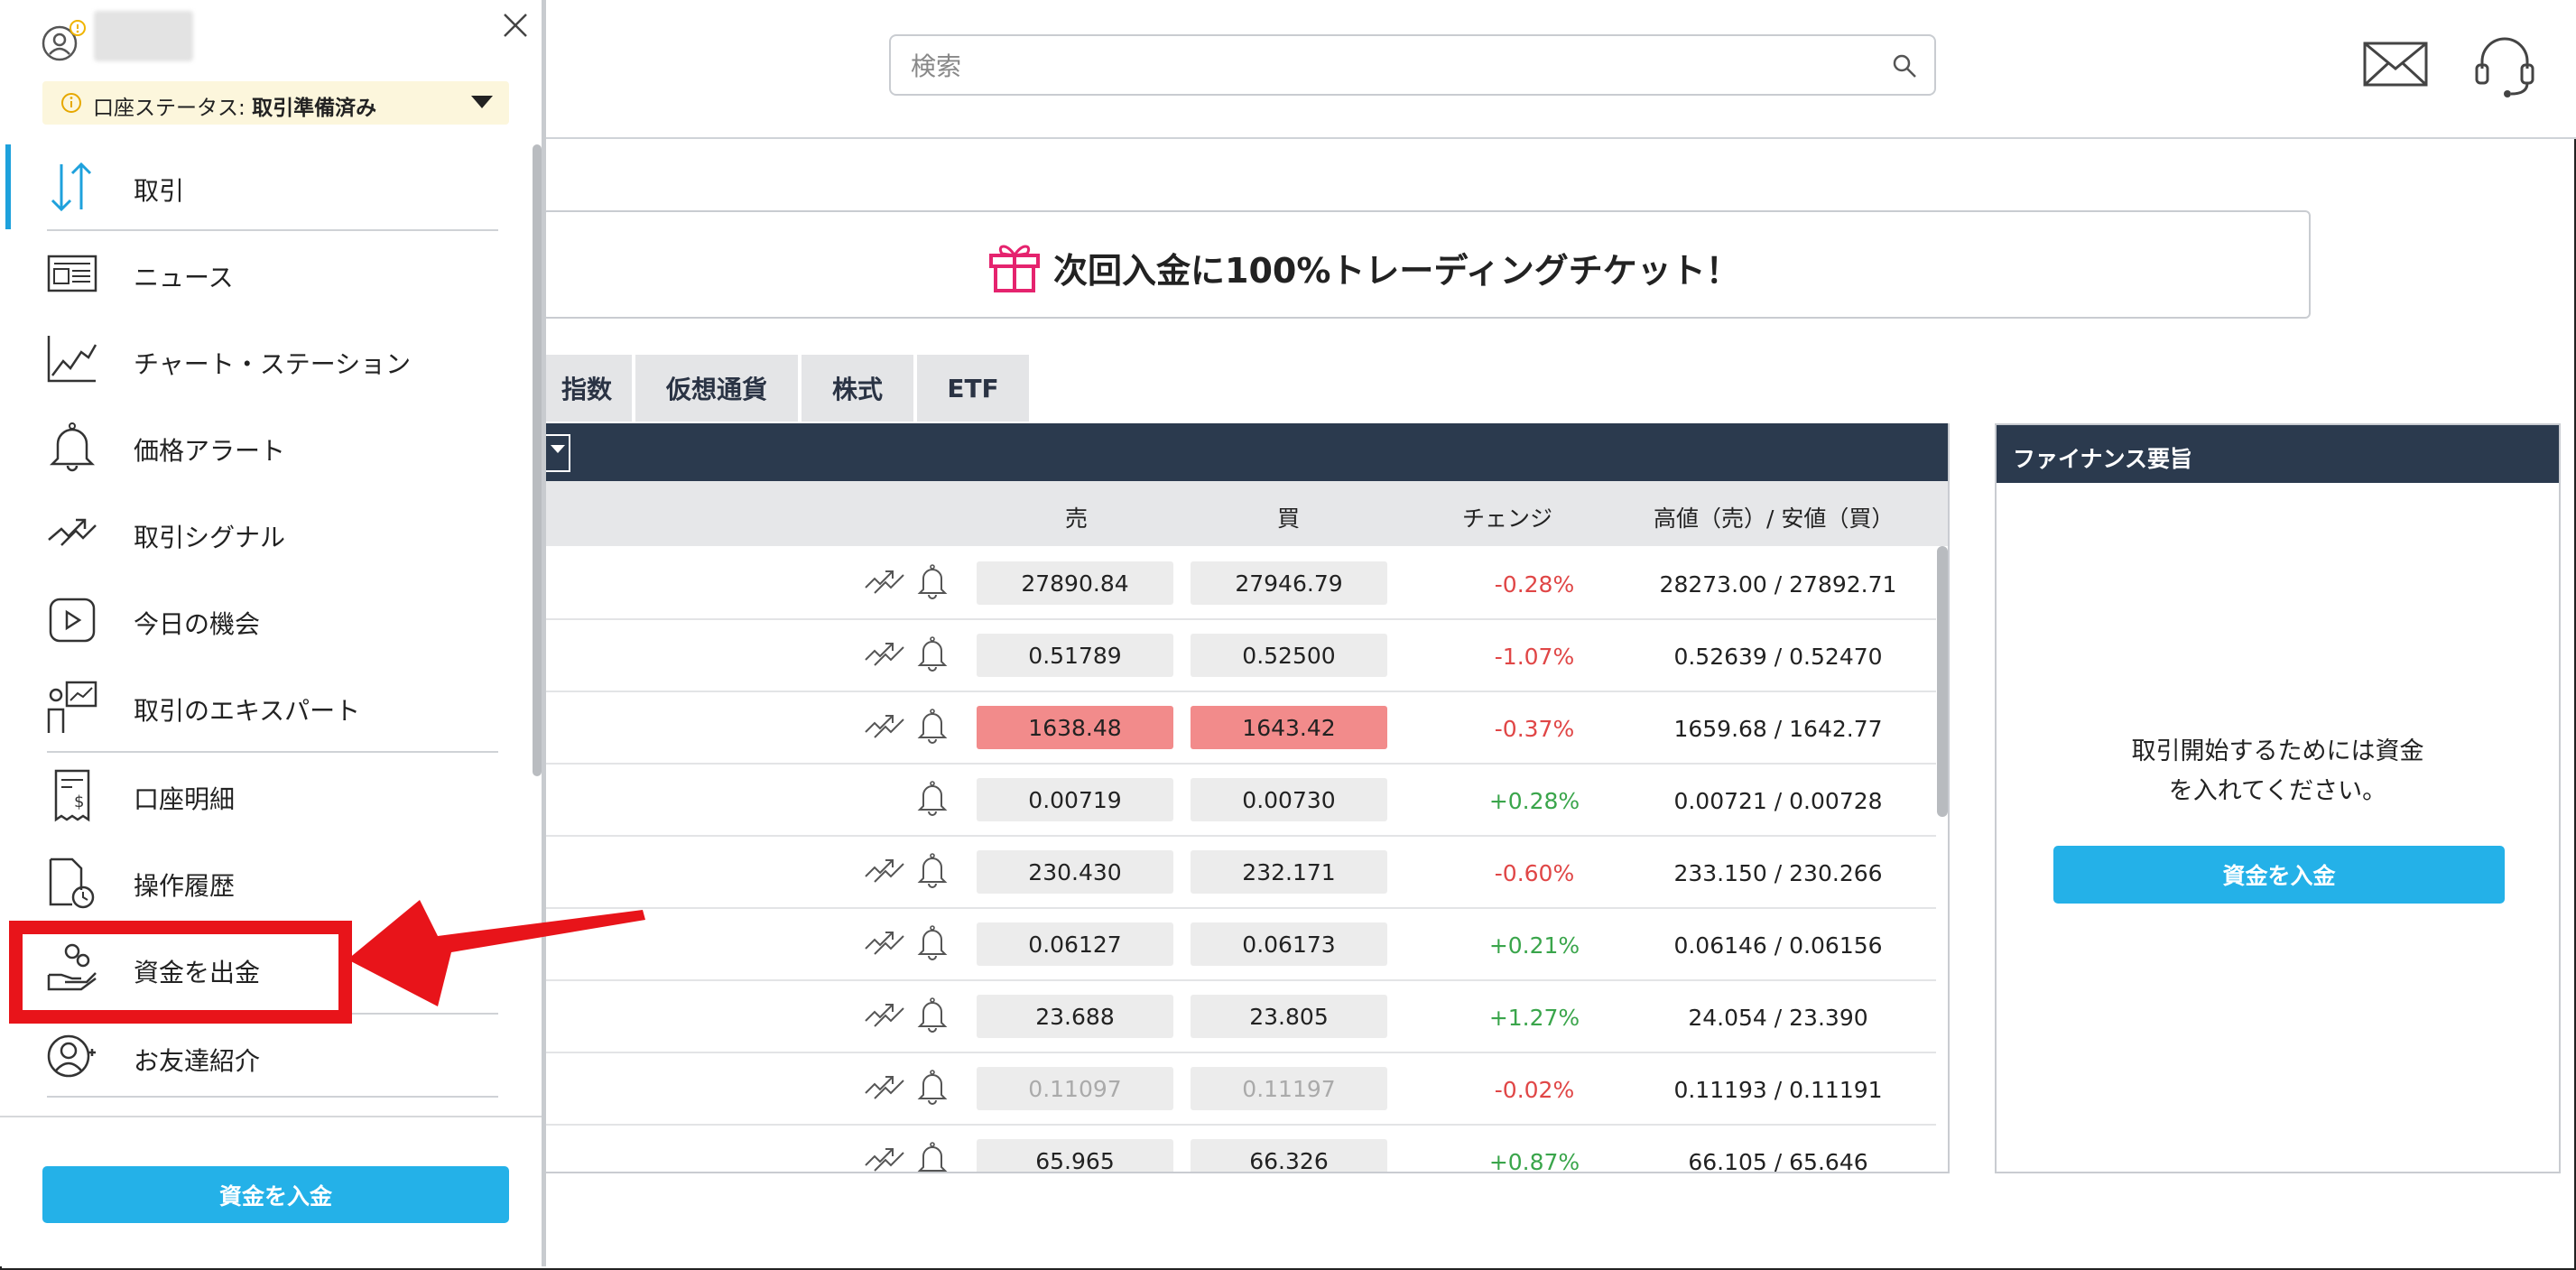 Image resolution: width=2576 pixels, height=1270 pixels. What do you see at coordinates (262, 620) in the screenshot?
I see `menu-item-todays-opportunity: 今日の機会` at bounding box center [262, 620].